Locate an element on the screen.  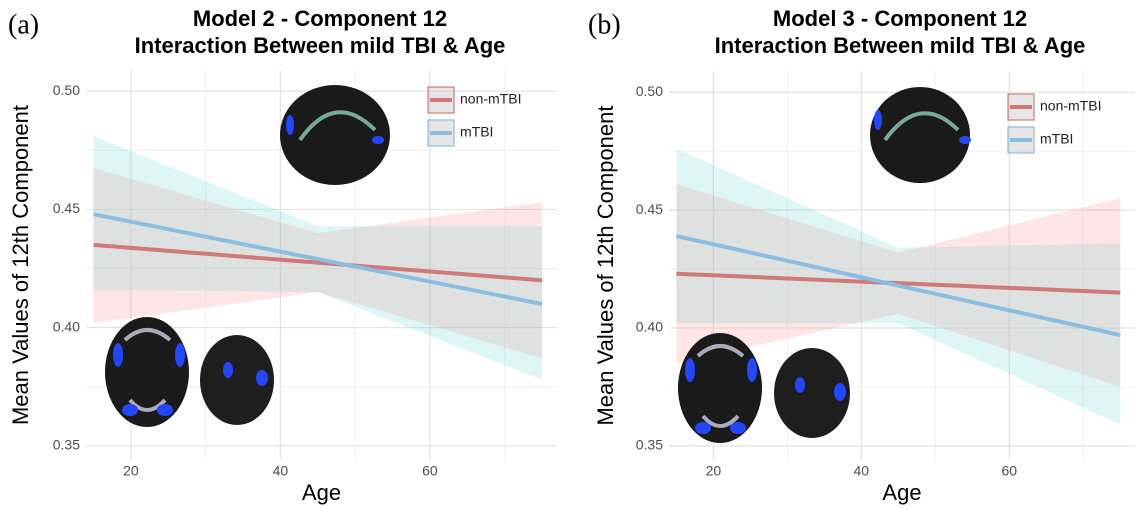
brain-axial-b1 is located at coordinates (720, 388).